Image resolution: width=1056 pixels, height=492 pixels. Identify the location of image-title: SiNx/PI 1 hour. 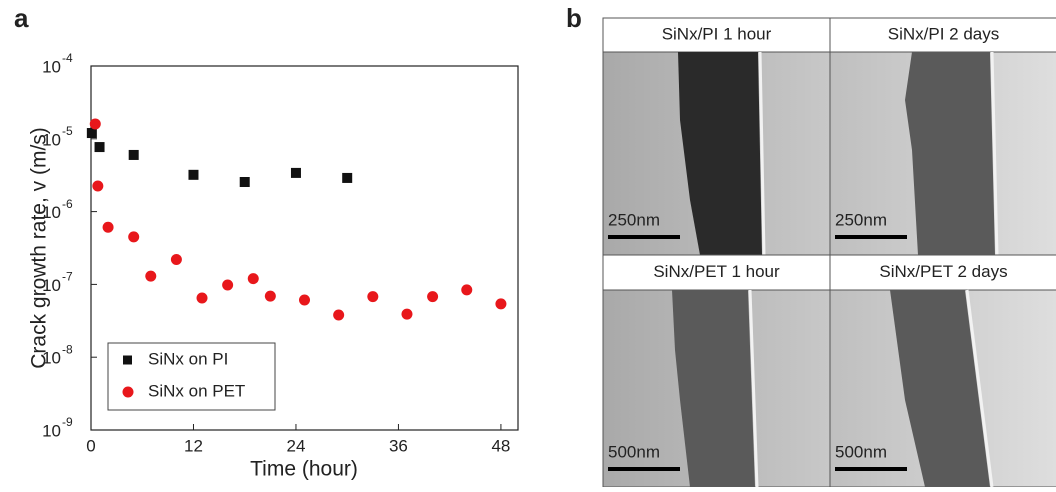
(717, 33).